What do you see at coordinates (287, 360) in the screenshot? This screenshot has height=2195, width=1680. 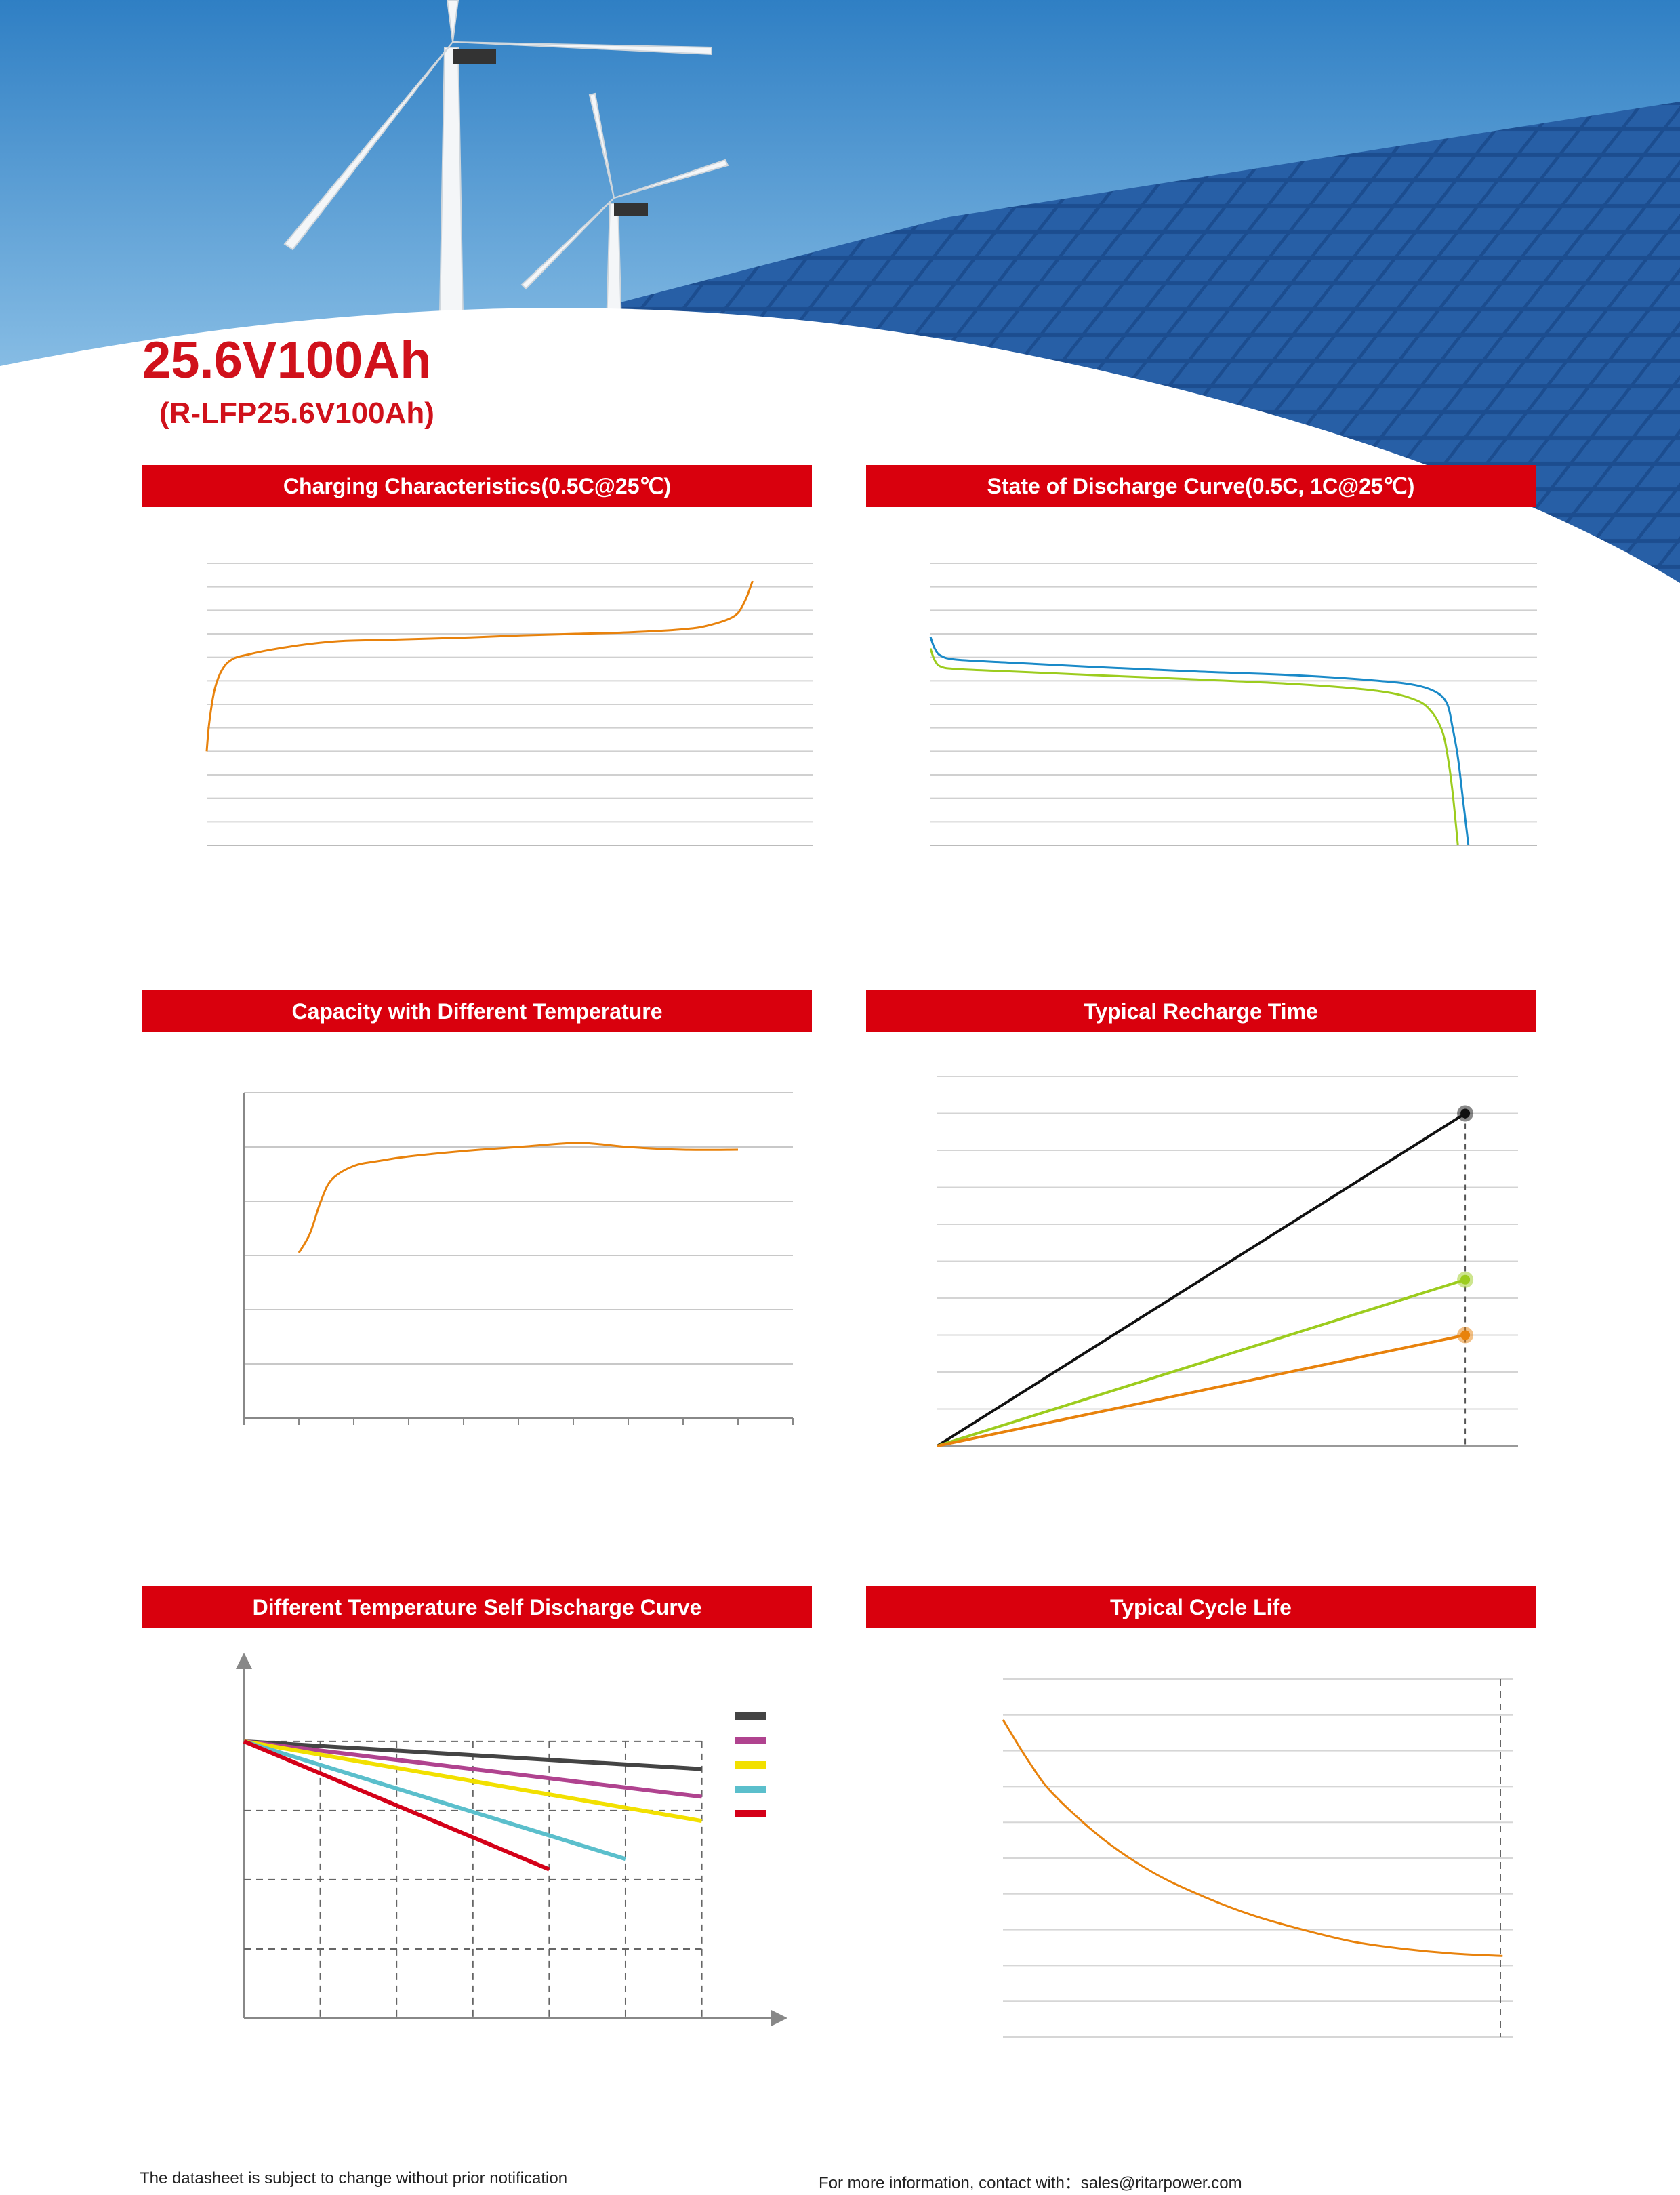 I see `product-title: 25.6V100Ah` at bounding box center [287, 360].